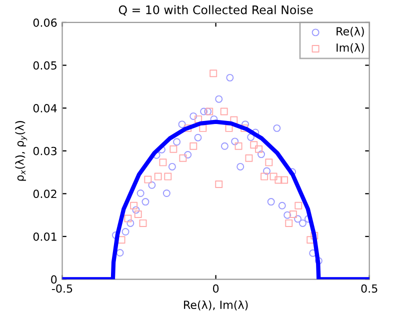  Describe the element at coordinates (44, 194) in the screenshot. I see `y-tick-label: 0.02` at that location.